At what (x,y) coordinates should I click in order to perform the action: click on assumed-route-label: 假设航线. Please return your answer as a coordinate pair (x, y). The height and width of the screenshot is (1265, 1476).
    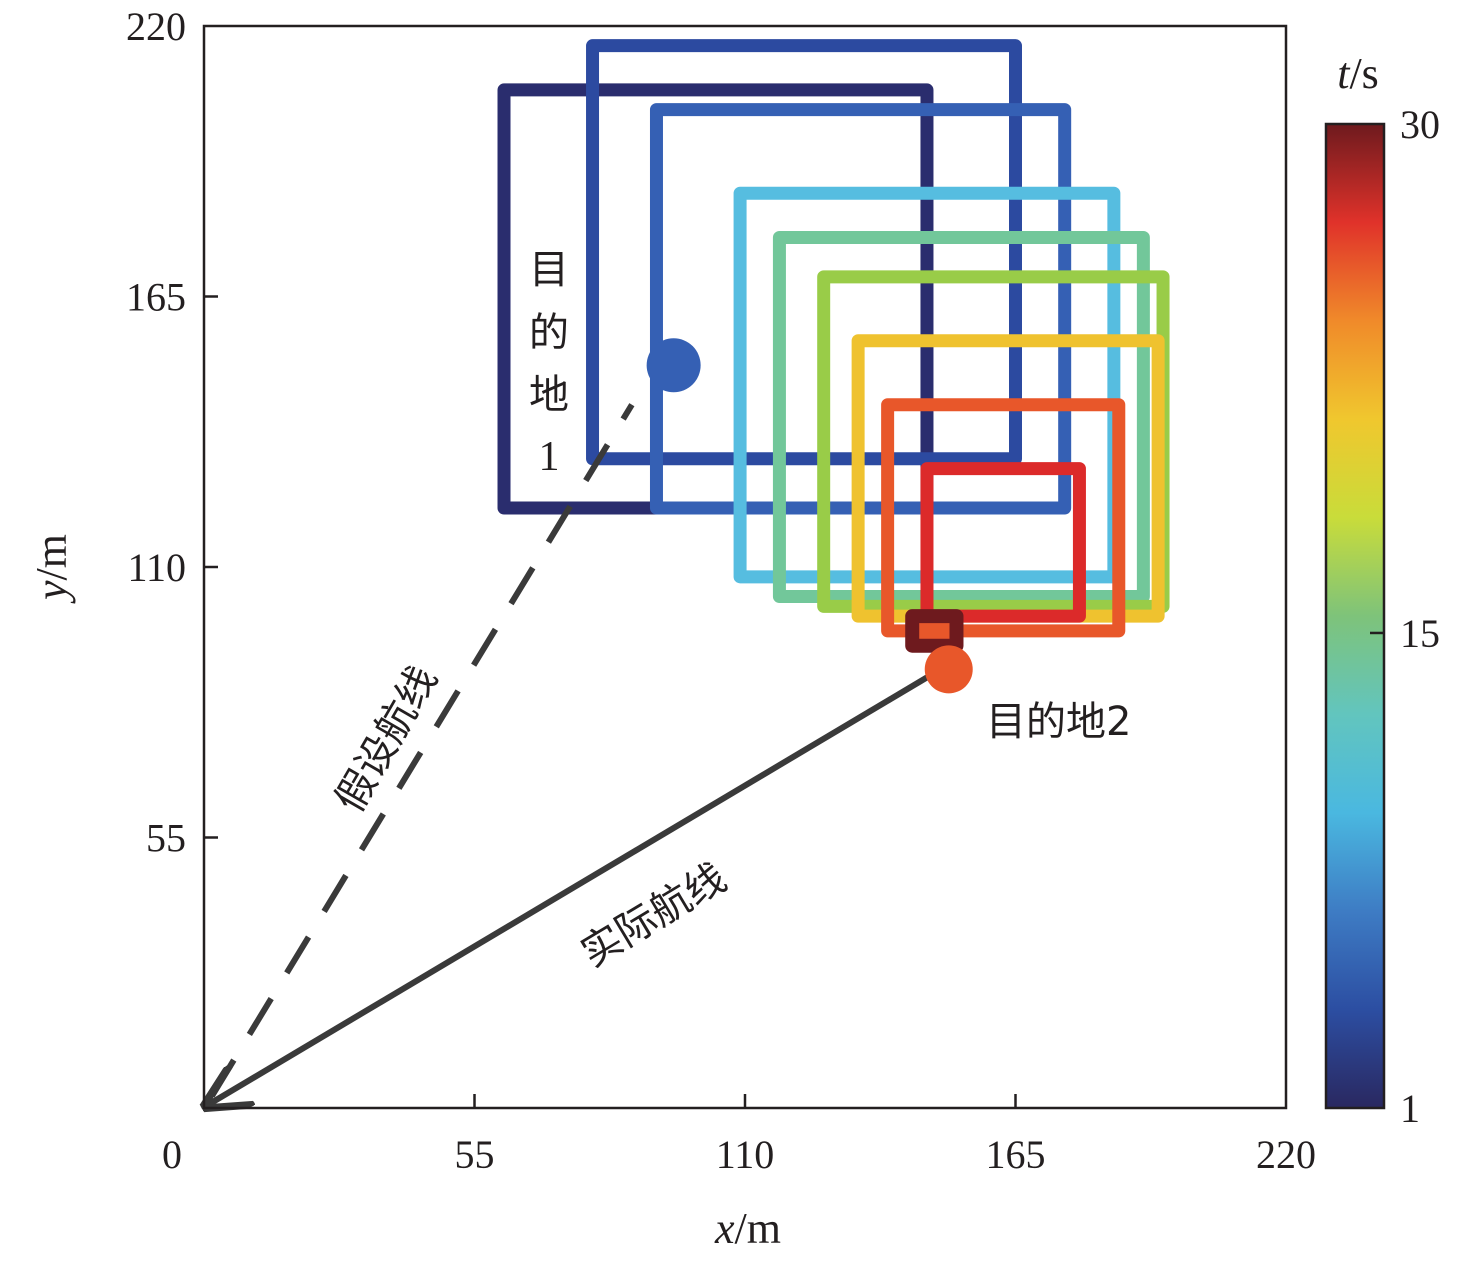
    Looking at the image, I should click on (387, 739).